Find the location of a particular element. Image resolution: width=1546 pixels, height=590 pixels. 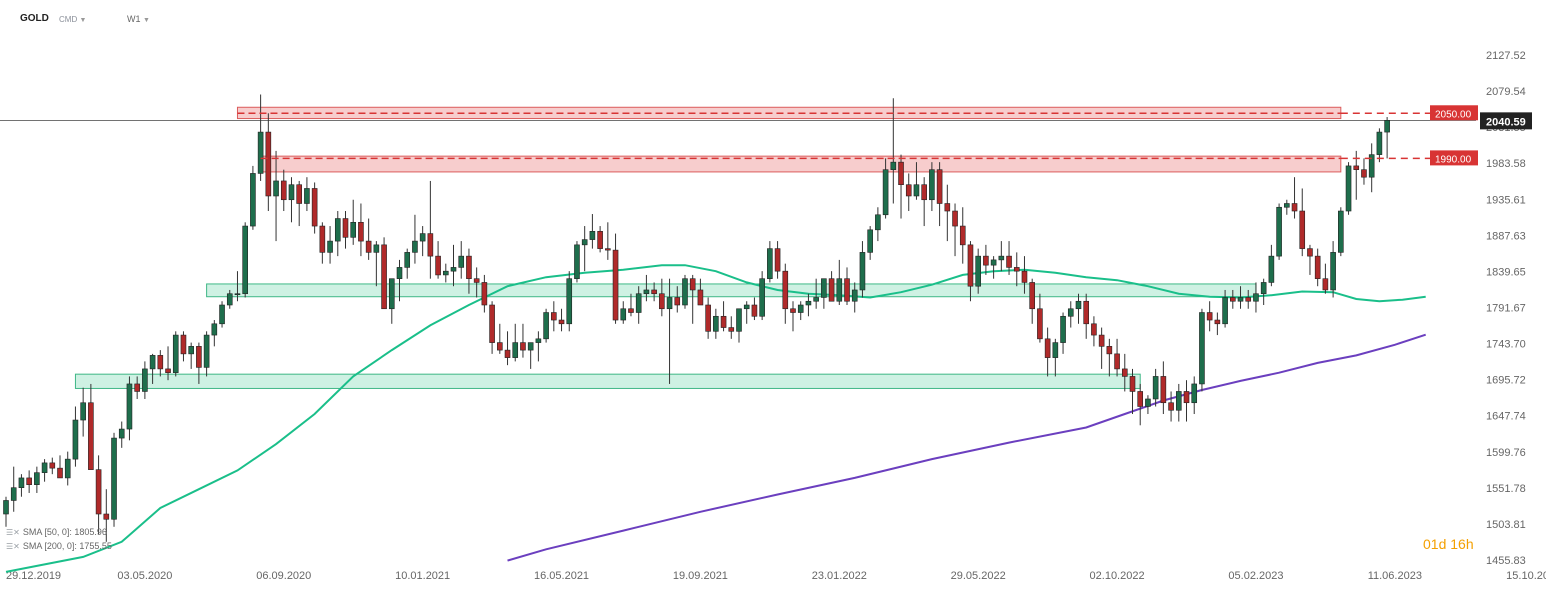

y-tick-label: 1455.83 is located at coordinates (1506, 561).